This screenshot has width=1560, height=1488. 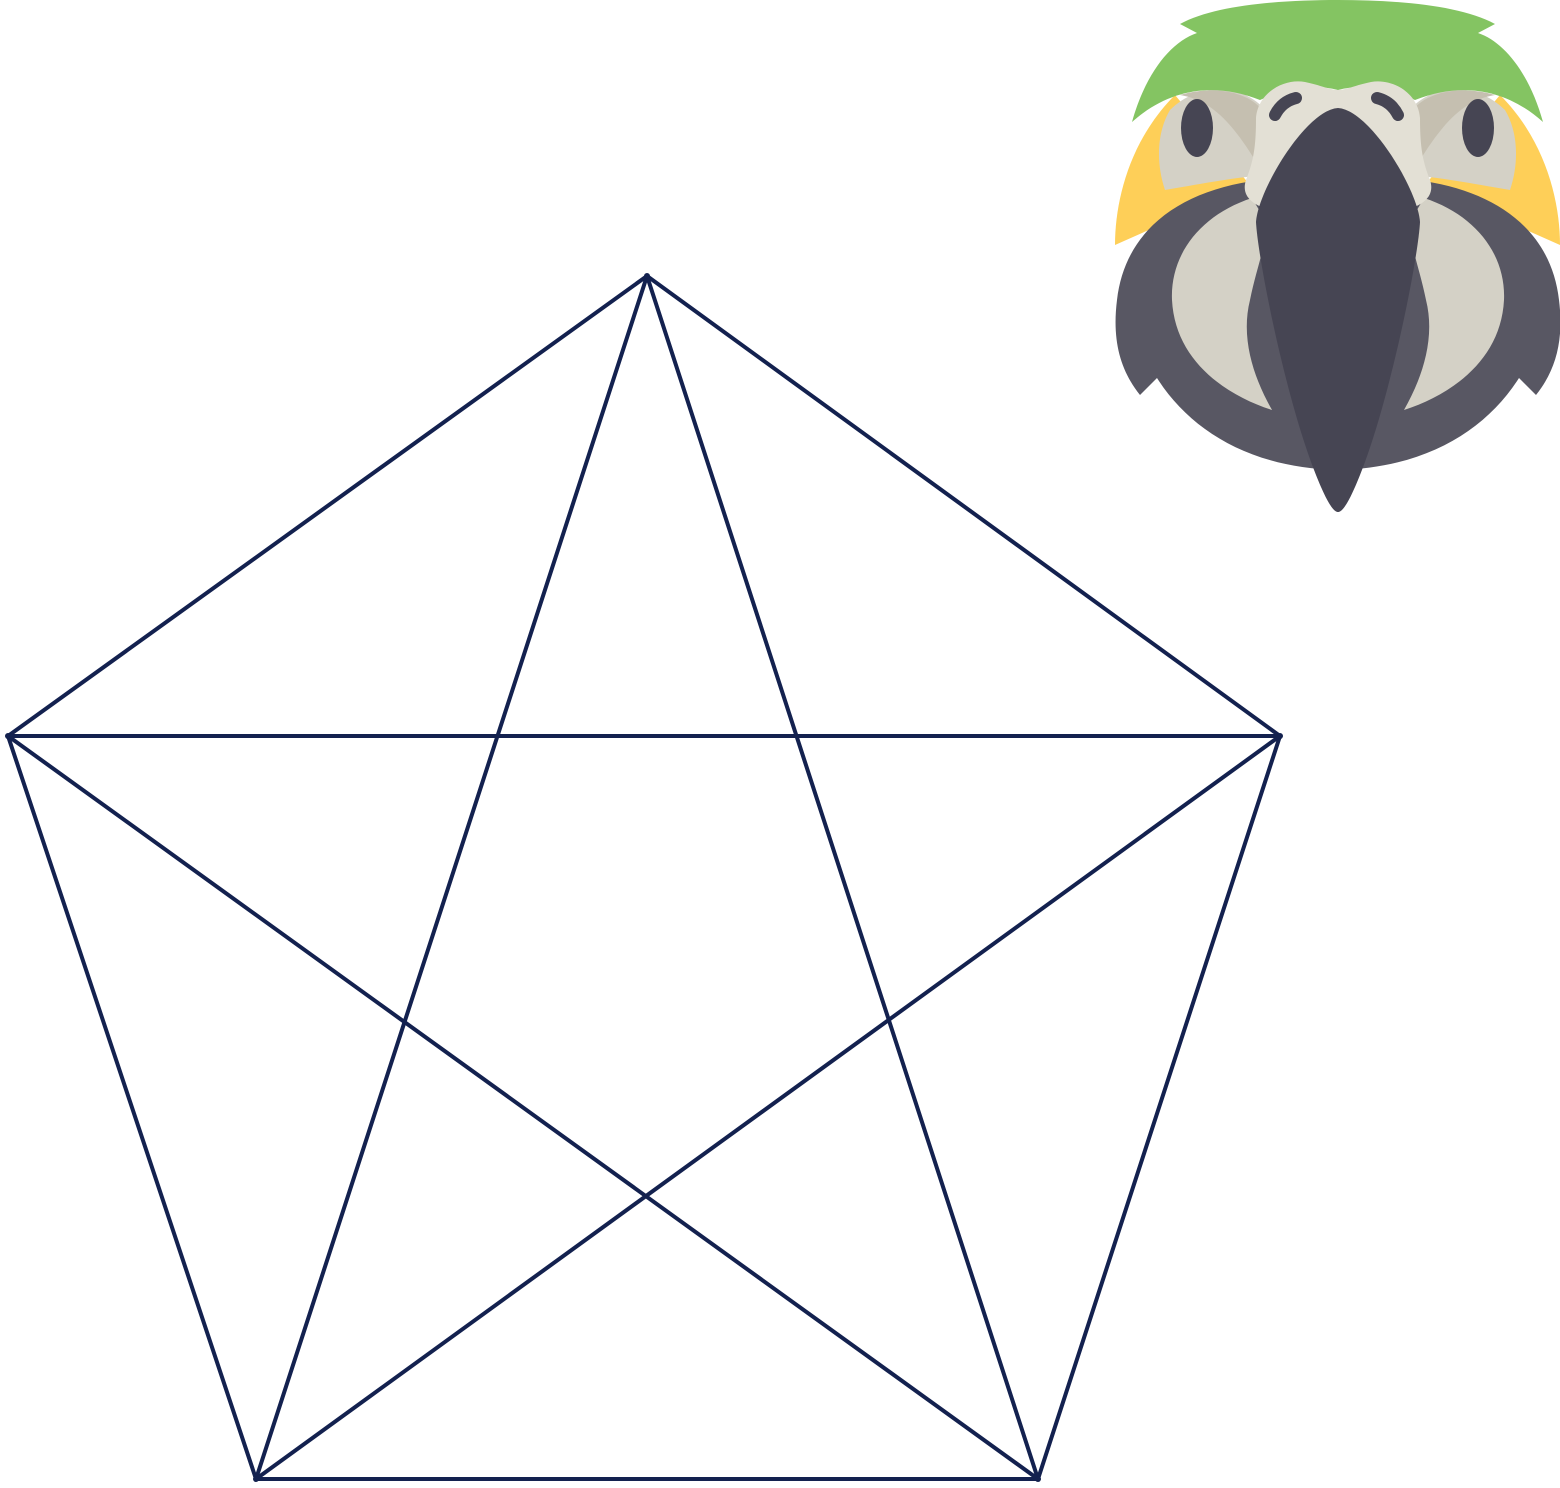 What do you see at coordinates (1454, 125) in the screenshot?
I see `parrot-face-shade-right` at bounding box center [1454, 125].